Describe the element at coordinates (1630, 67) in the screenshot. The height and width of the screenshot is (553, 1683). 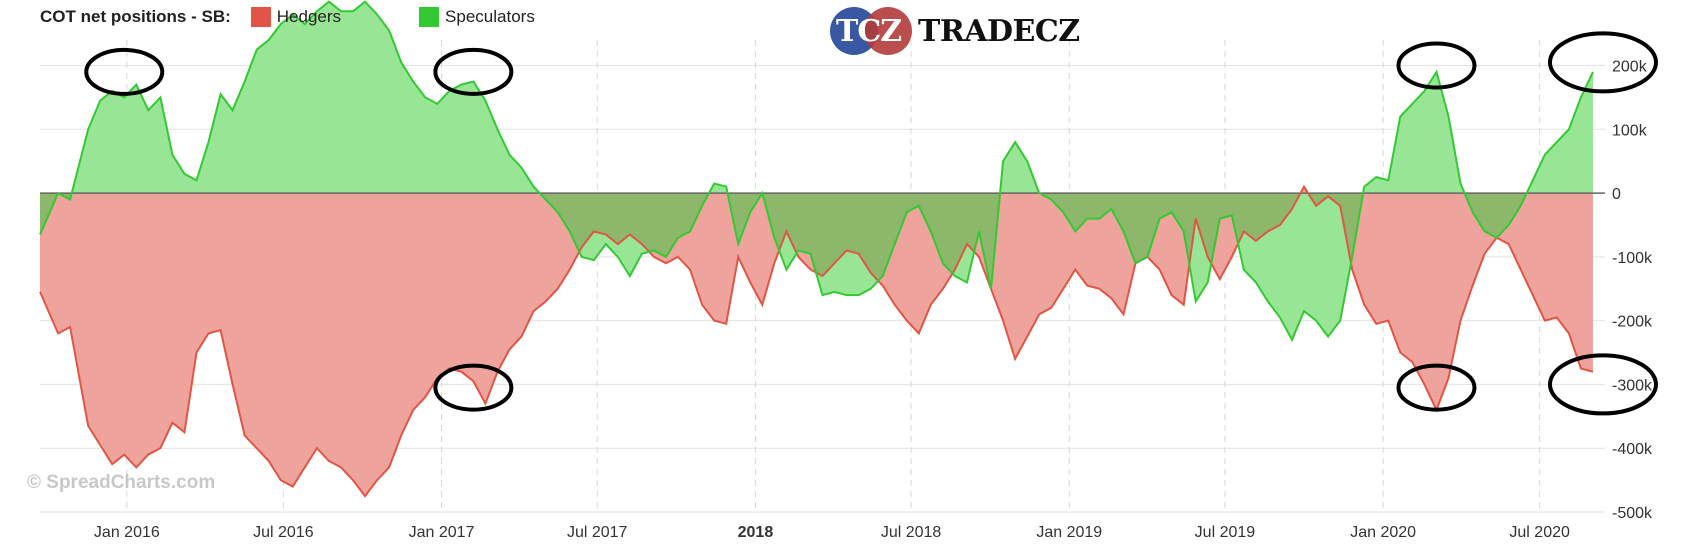
I see `y-tick-label: 200k` at that location.